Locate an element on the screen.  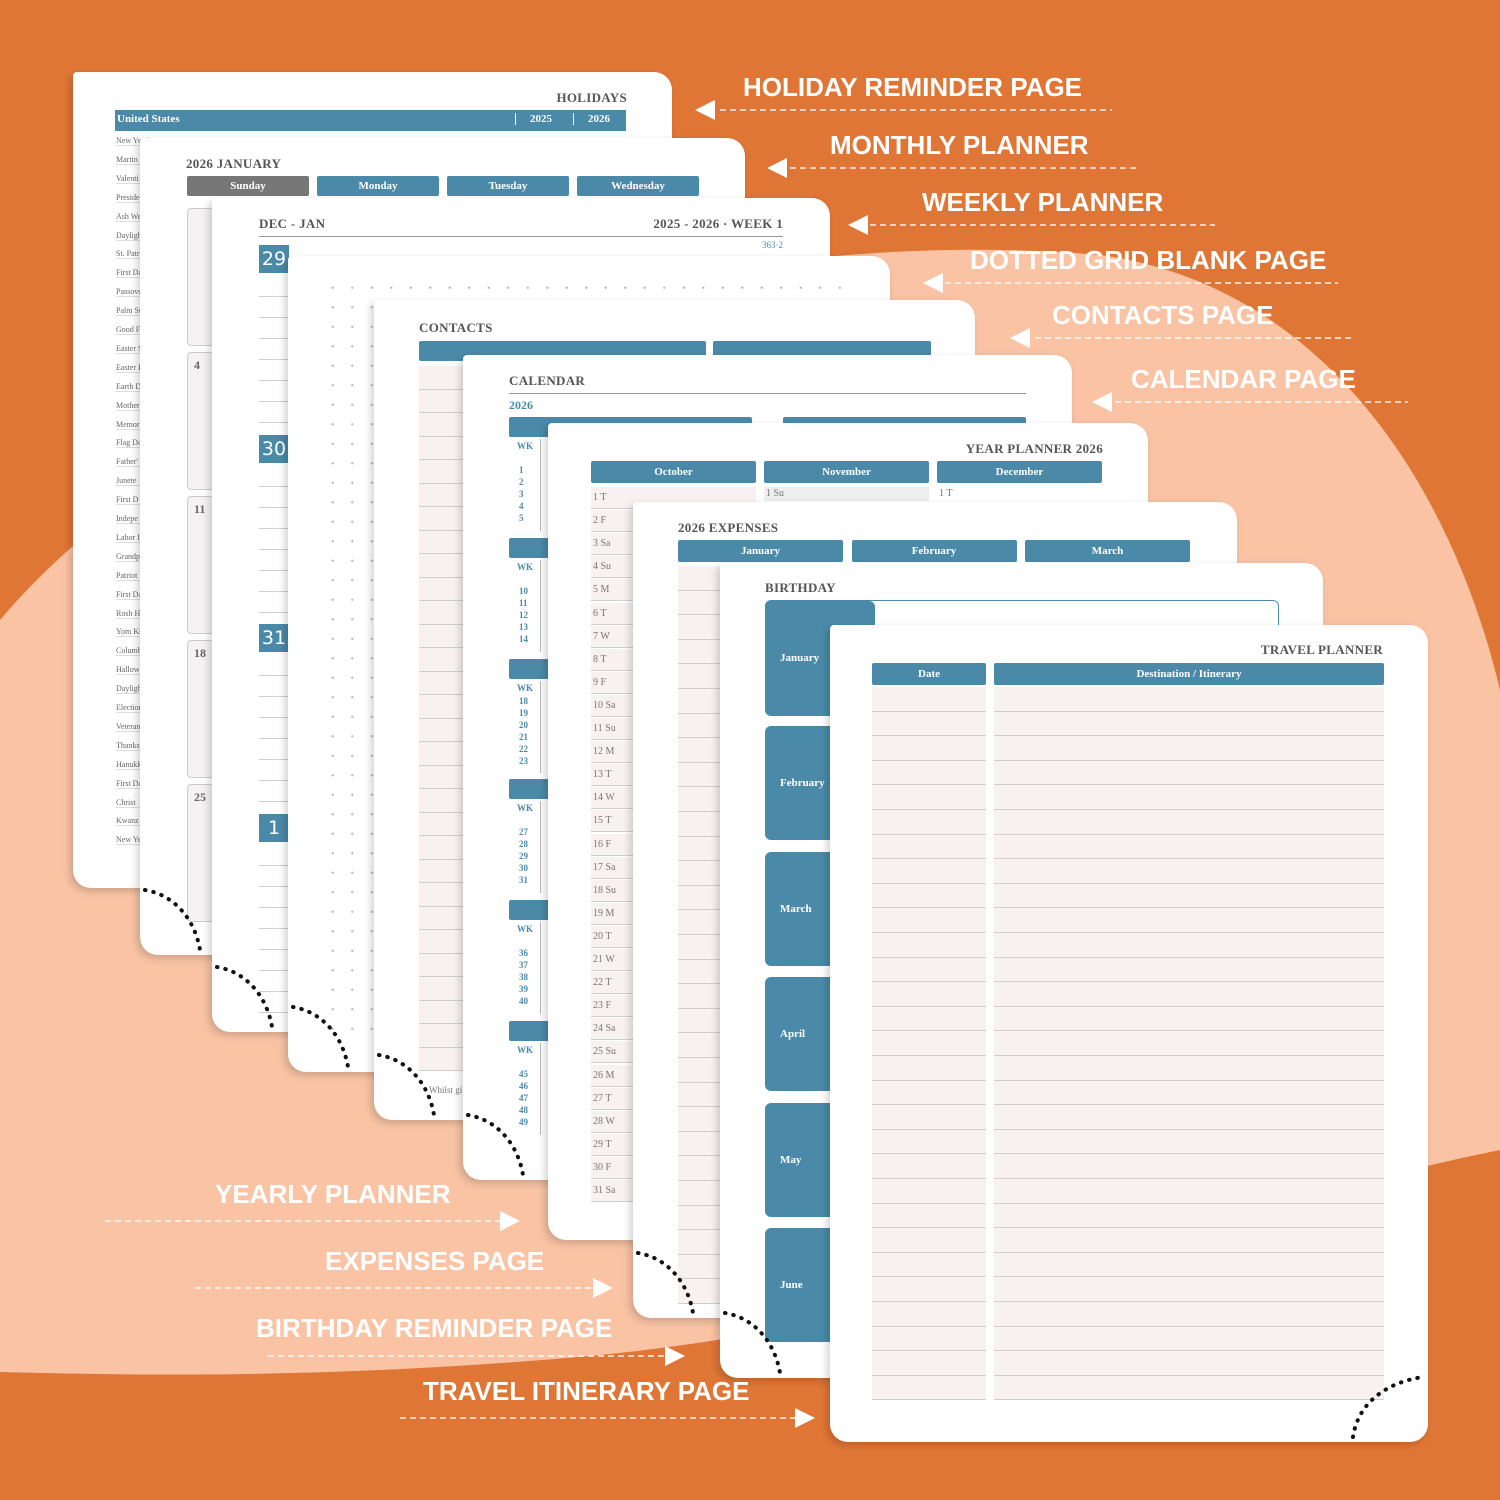
week-number: 18 is located at coordinates (523, 700).